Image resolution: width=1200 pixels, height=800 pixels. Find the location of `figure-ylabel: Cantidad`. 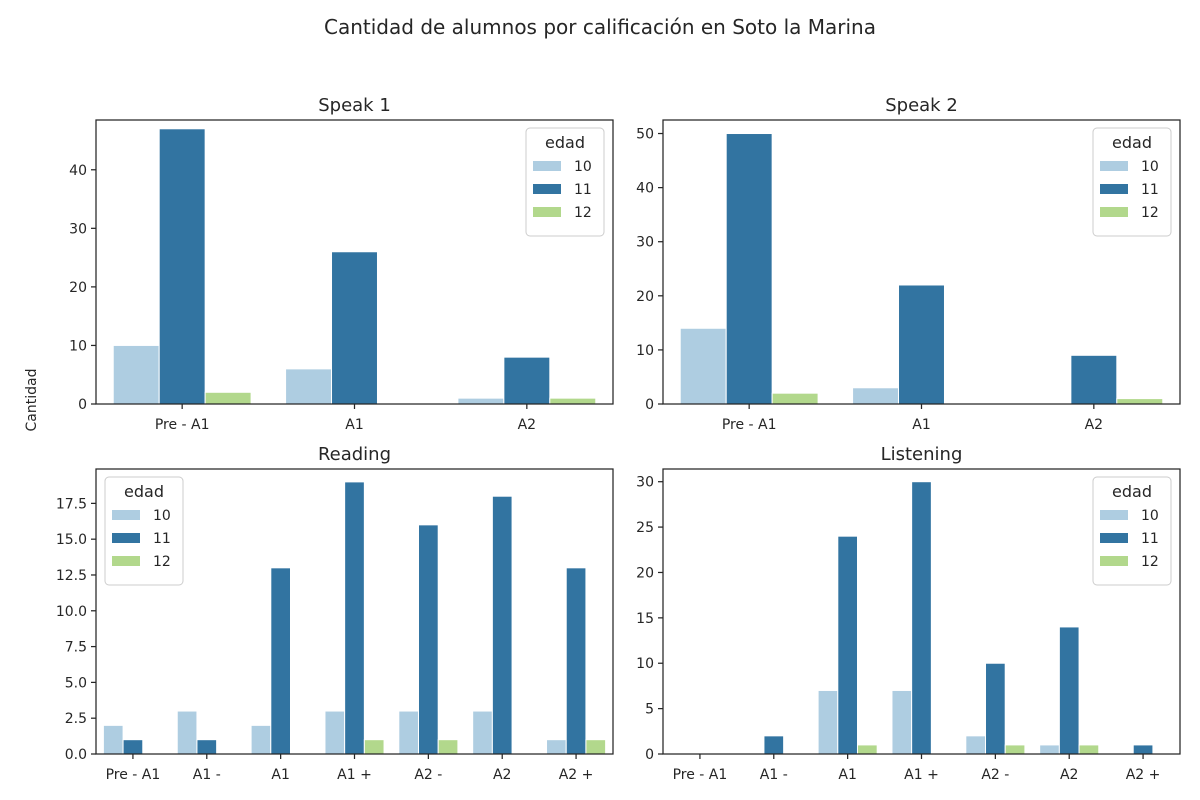

figure-ylabel: Cantidad is located at coordinates (32, 400).